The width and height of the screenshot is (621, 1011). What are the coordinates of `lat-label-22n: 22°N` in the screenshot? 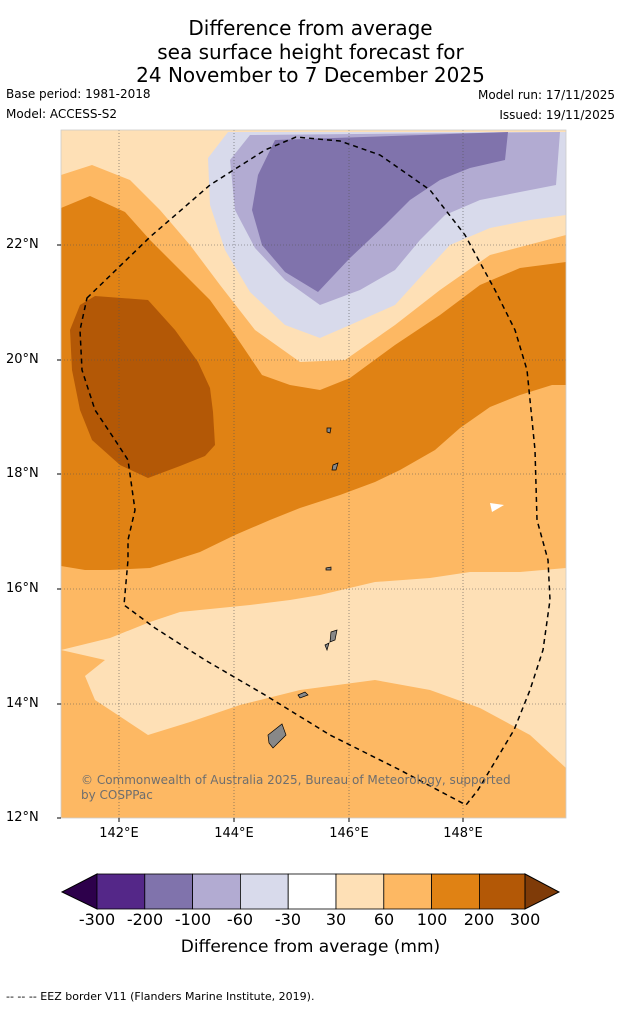 It's located at (22, 244).